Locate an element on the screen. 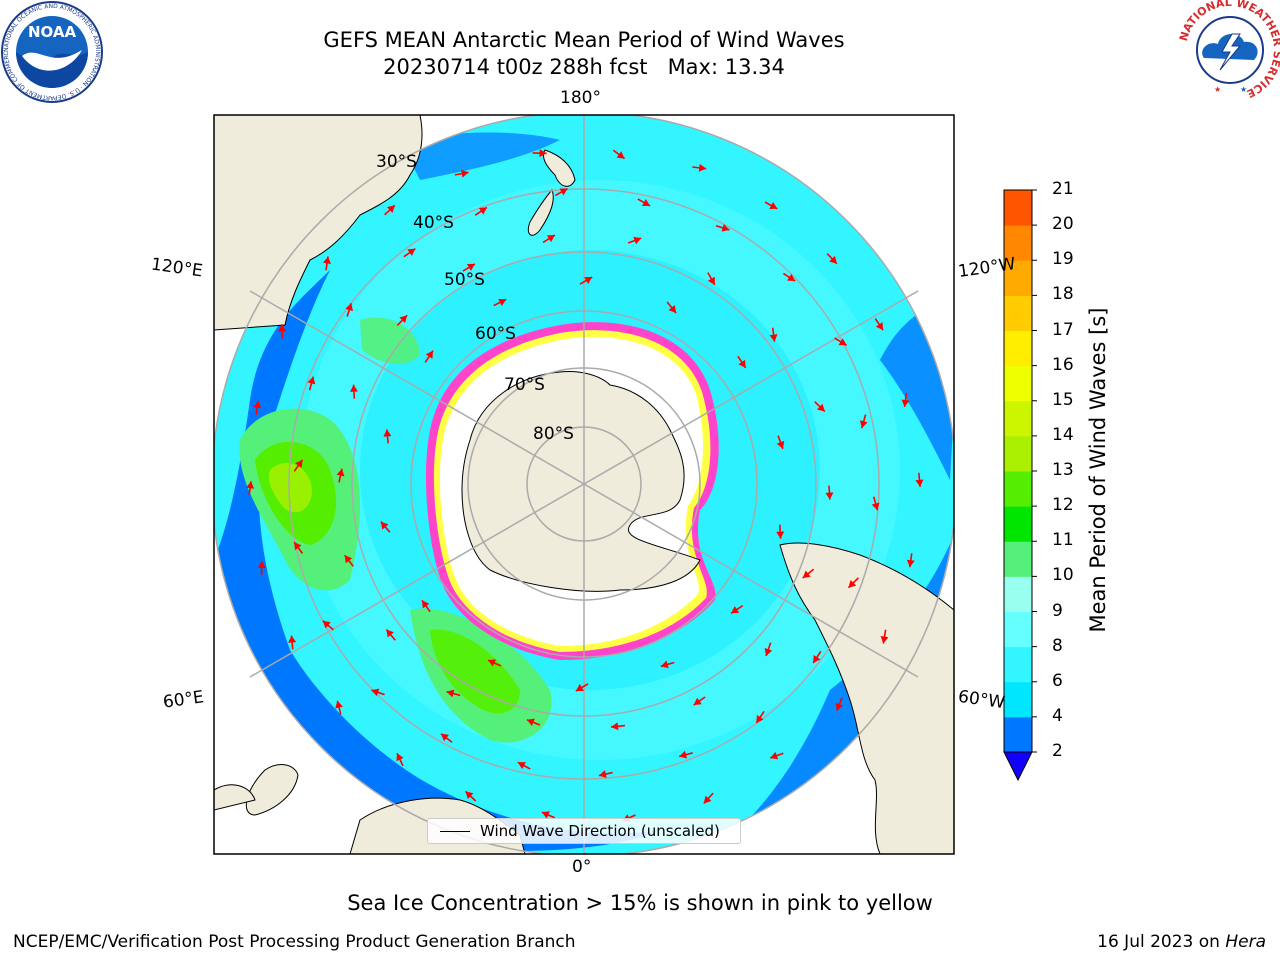  colorbar-tick-label: 9 is located at coordinates (1057, 610).